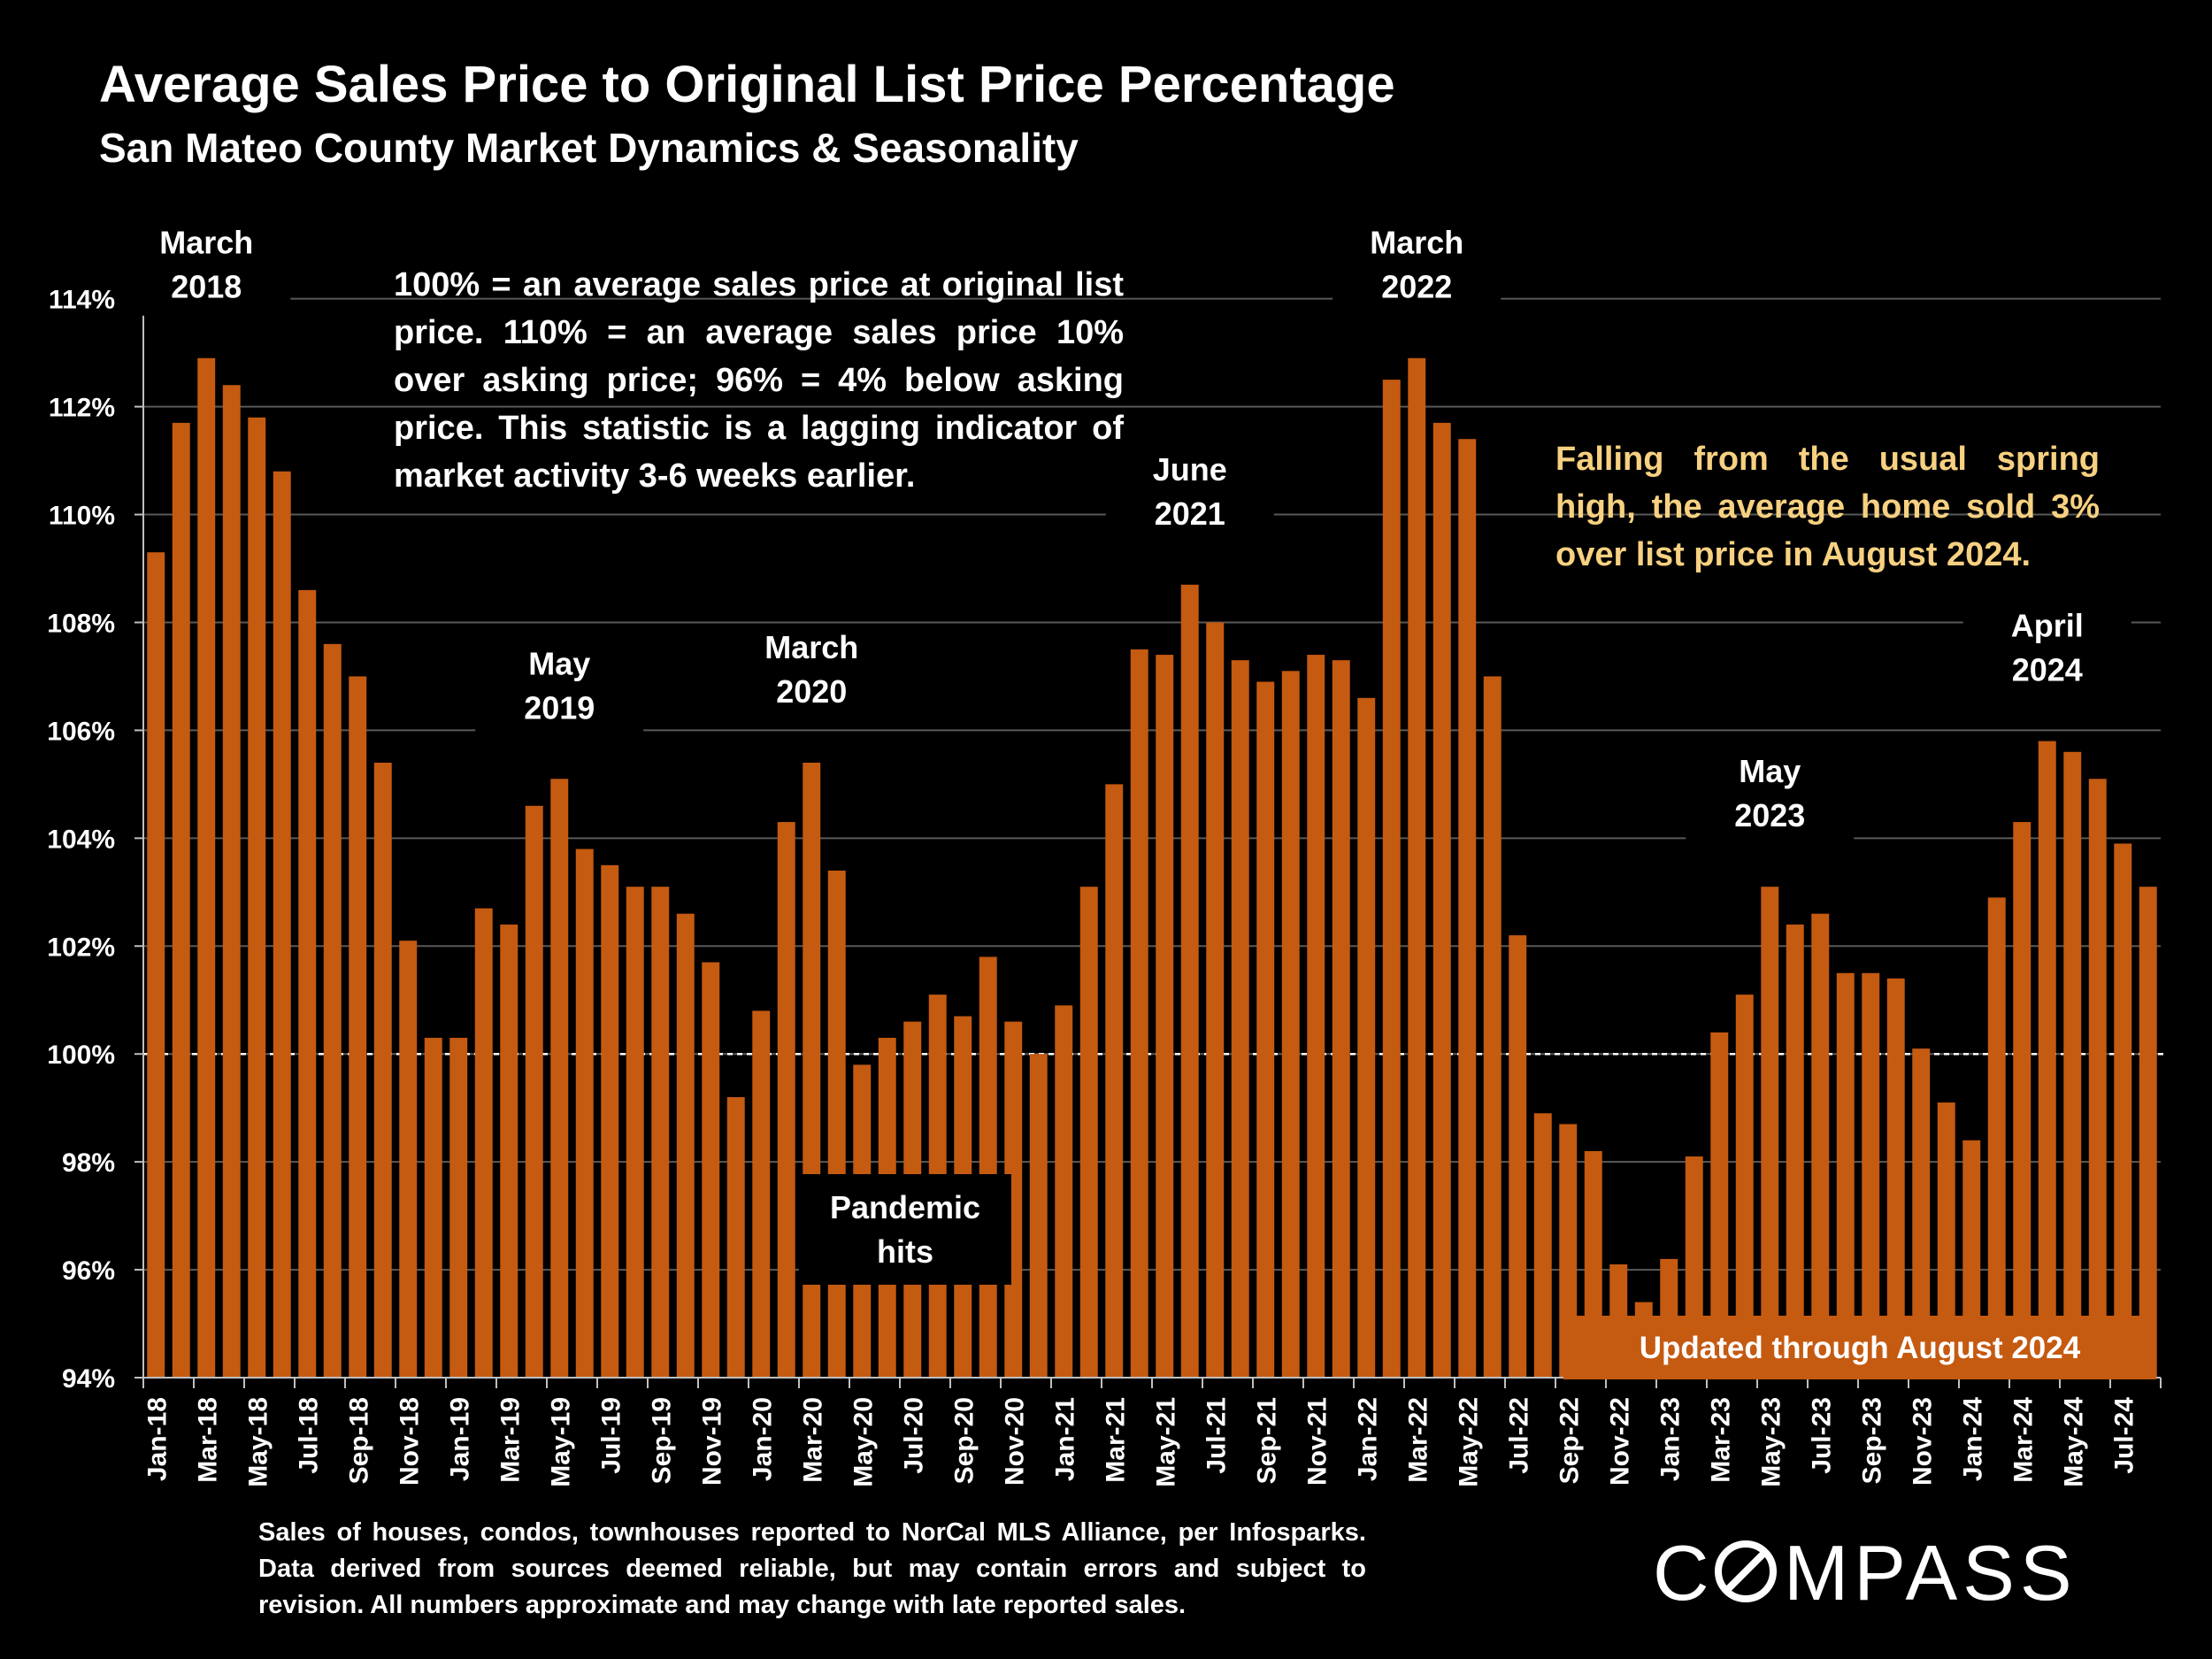 This screenshot has height=1659, width=2212. What do you see at coordinates (905, 1252) in the screenshot?
I see `pandemic-label: hits` at bounding box center [905, 1252].